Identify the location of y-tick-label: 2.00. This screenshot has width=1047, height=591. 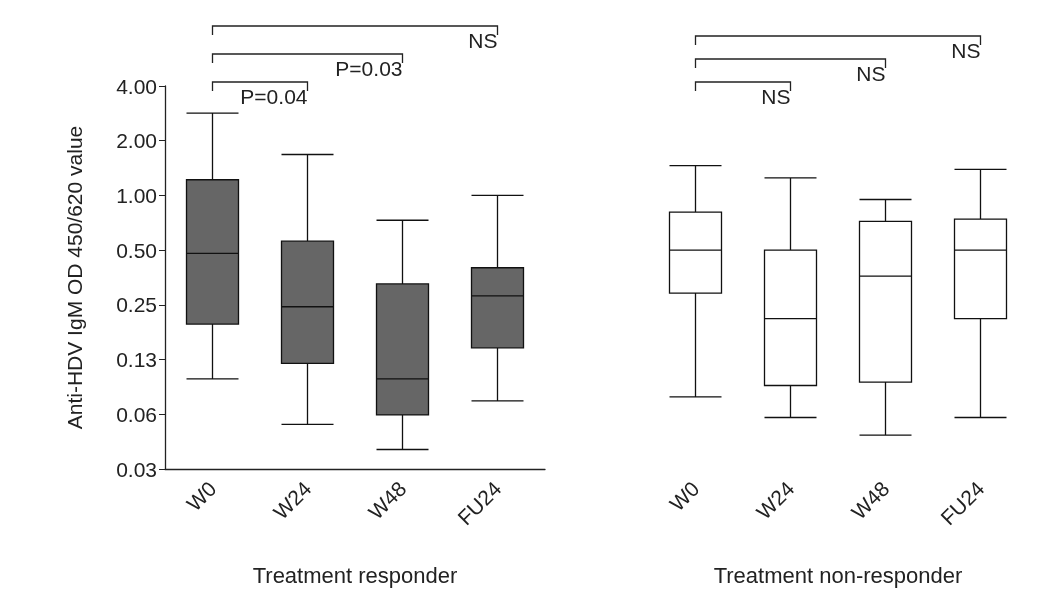
(136, 141).